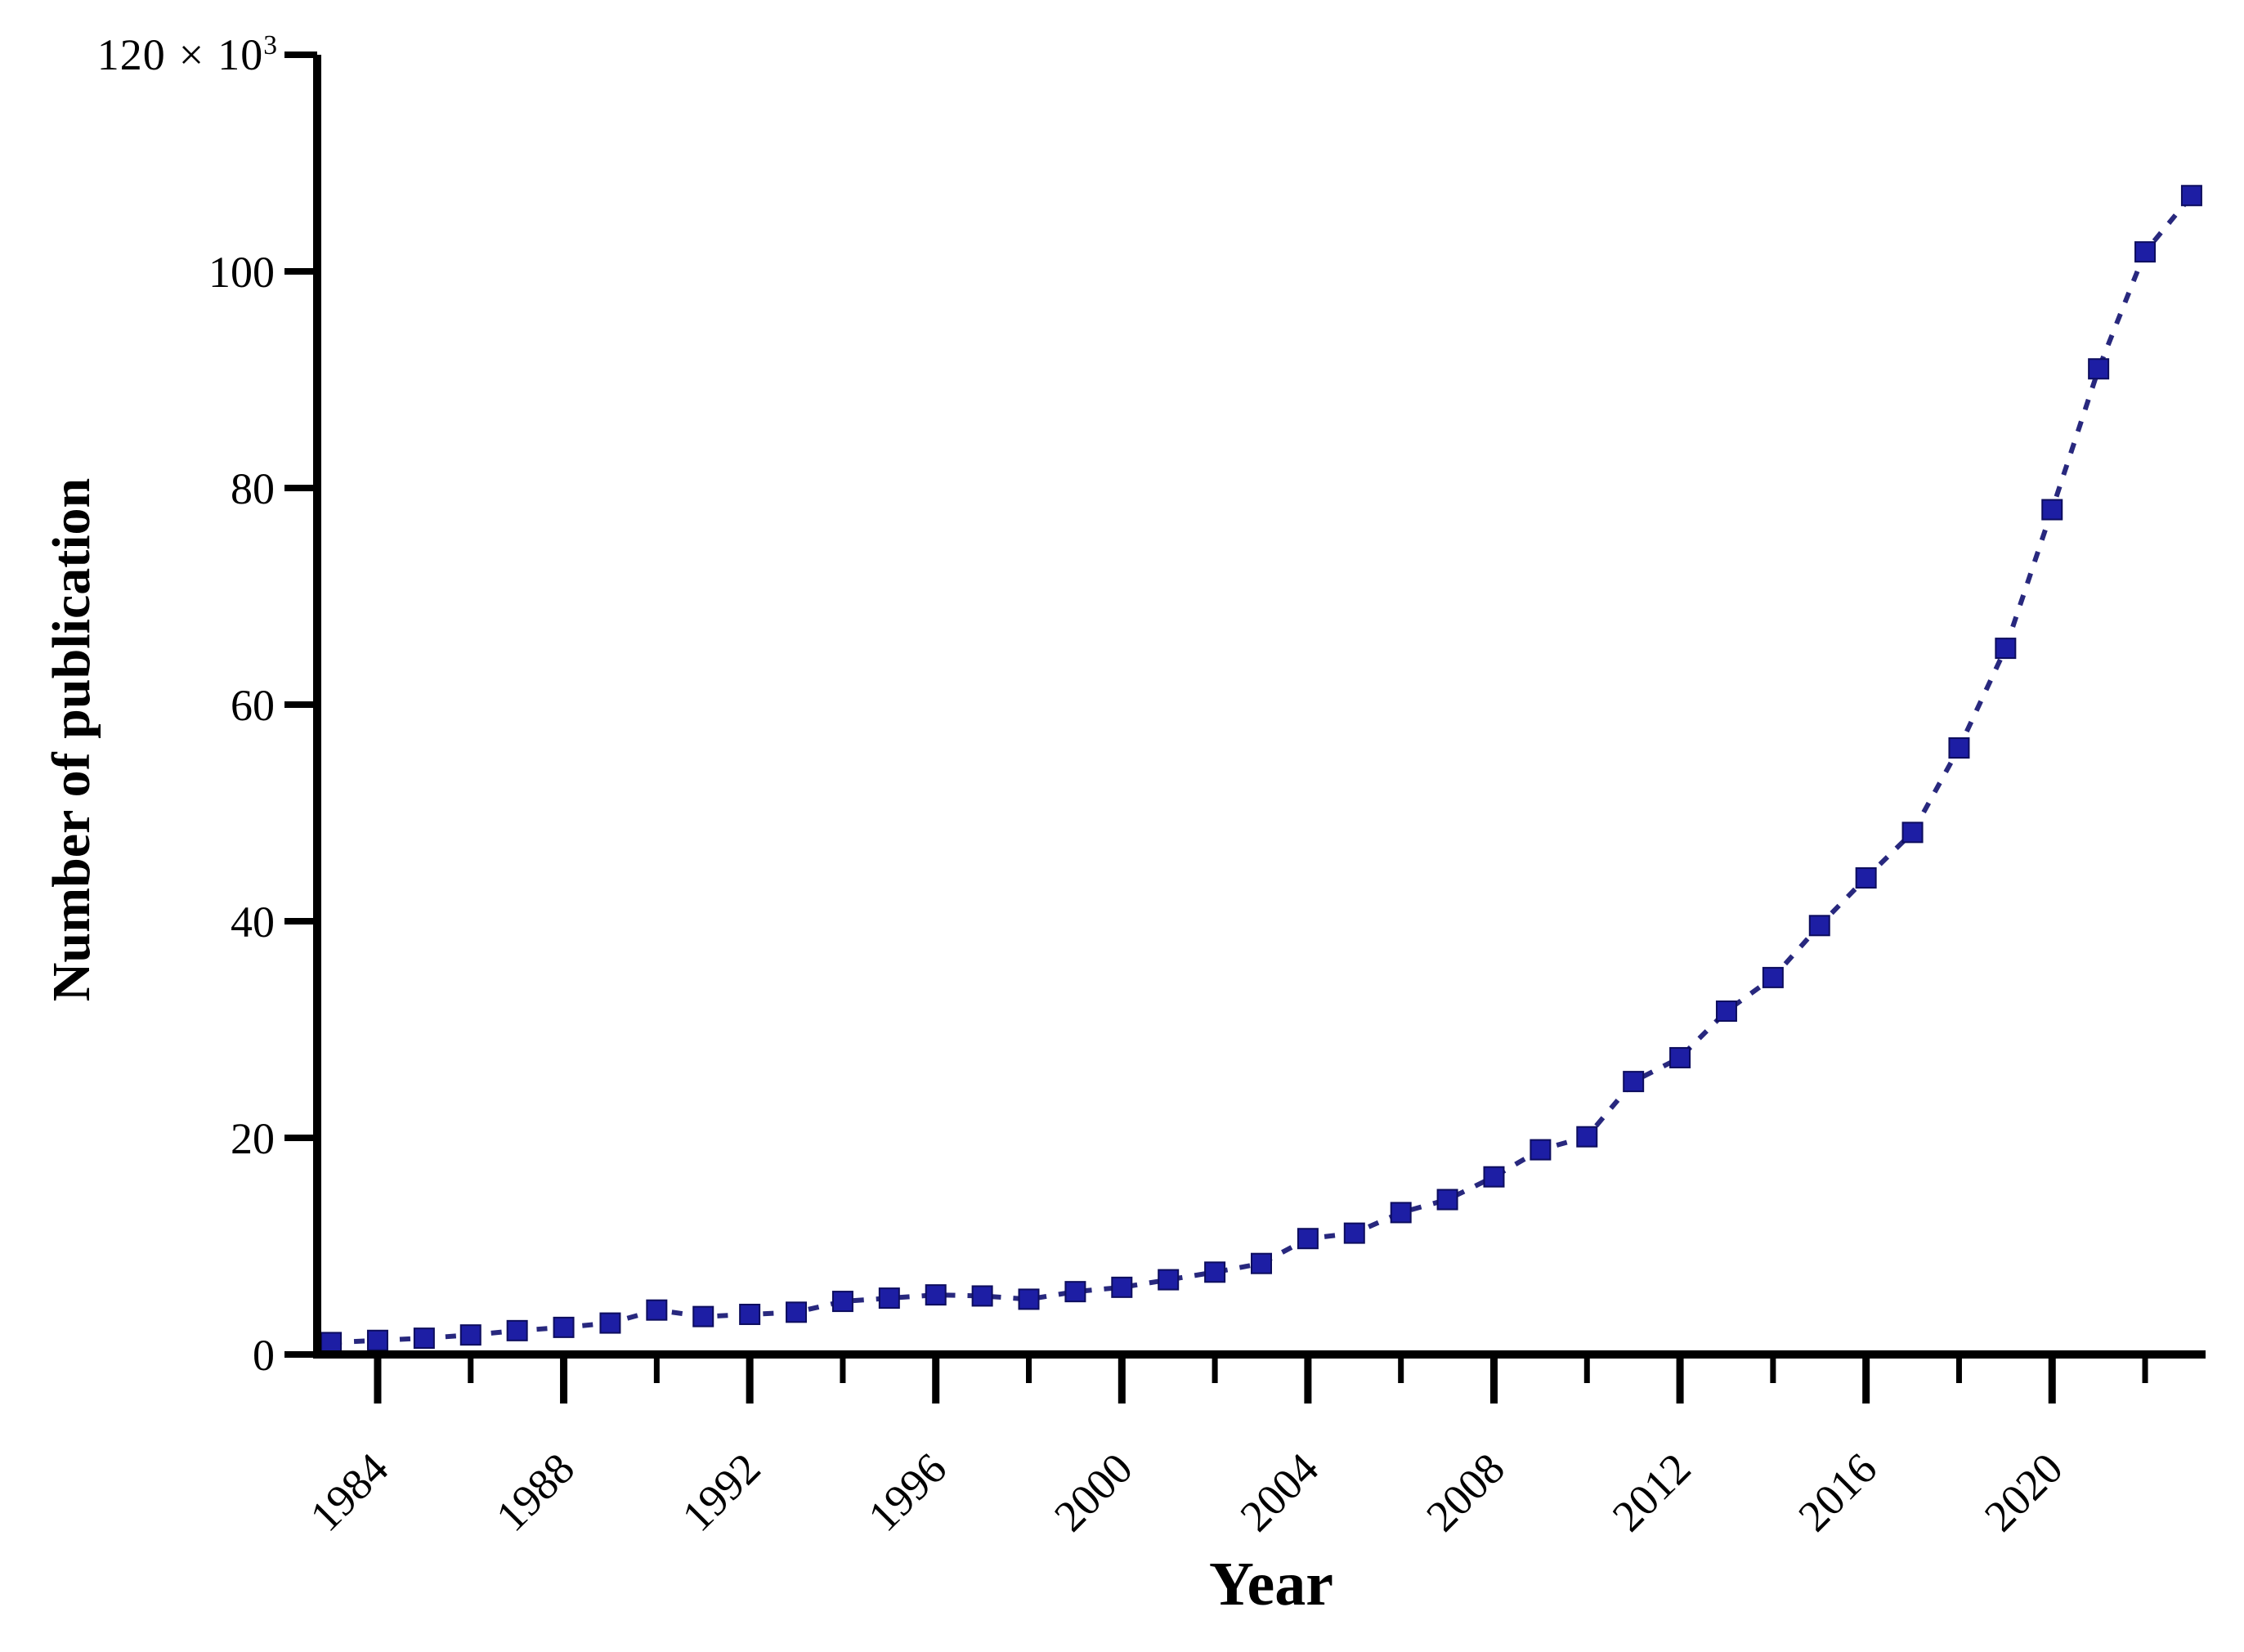 Image resolution: width=2244 pixels, height=1652 pixels. I want to click on x-axis-title: Year, so click(1271, 1584).